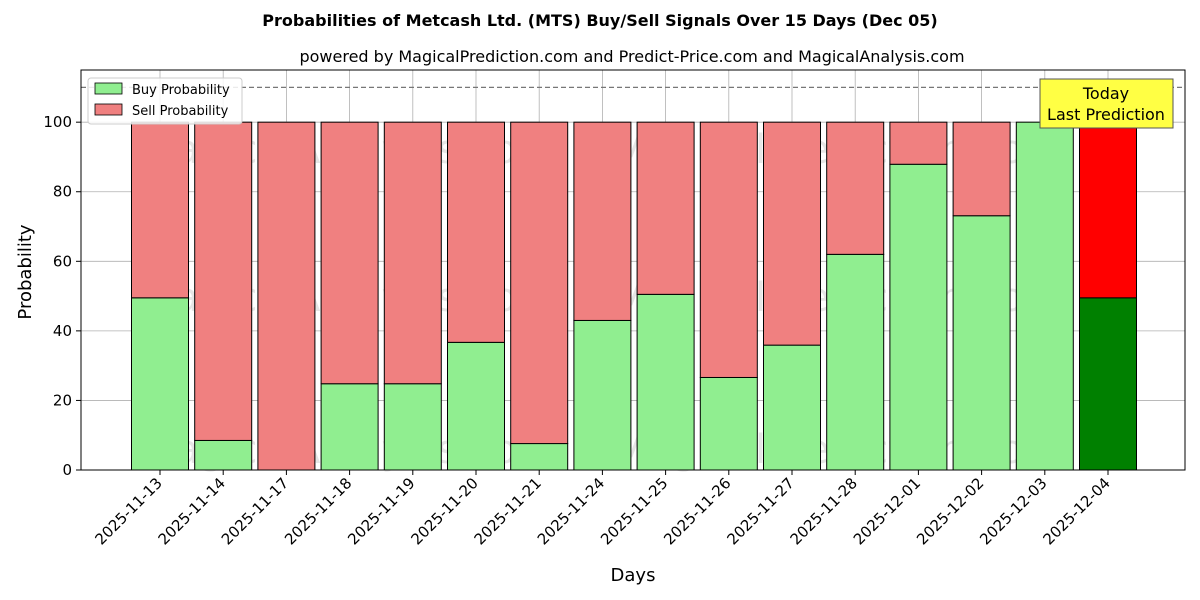 Image resolution: width=1200 pixels, height=600 pixels. Describe the element at coordinates (108, 88) in the screenshot. I see `legend-buy-swatch` at that location.